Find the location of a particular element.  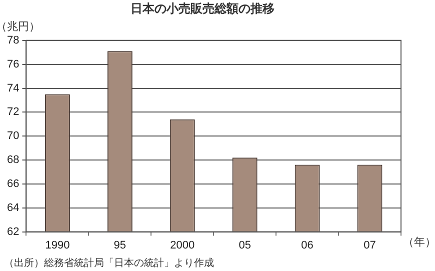

x-tick-label: 07 is located at coordinates (370, 245).